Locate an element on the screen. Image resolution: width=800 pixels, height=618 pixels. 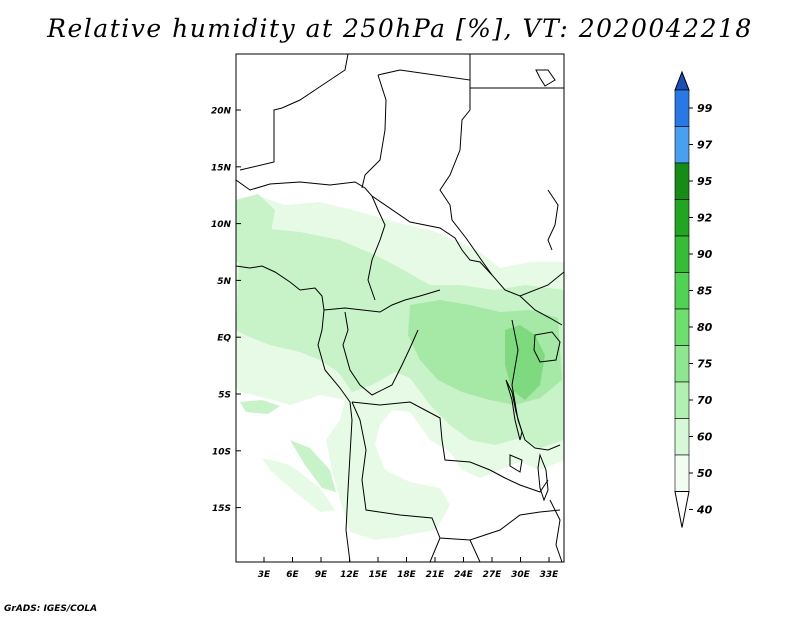
libya-egypt-border is located at coordinates (516, 82).